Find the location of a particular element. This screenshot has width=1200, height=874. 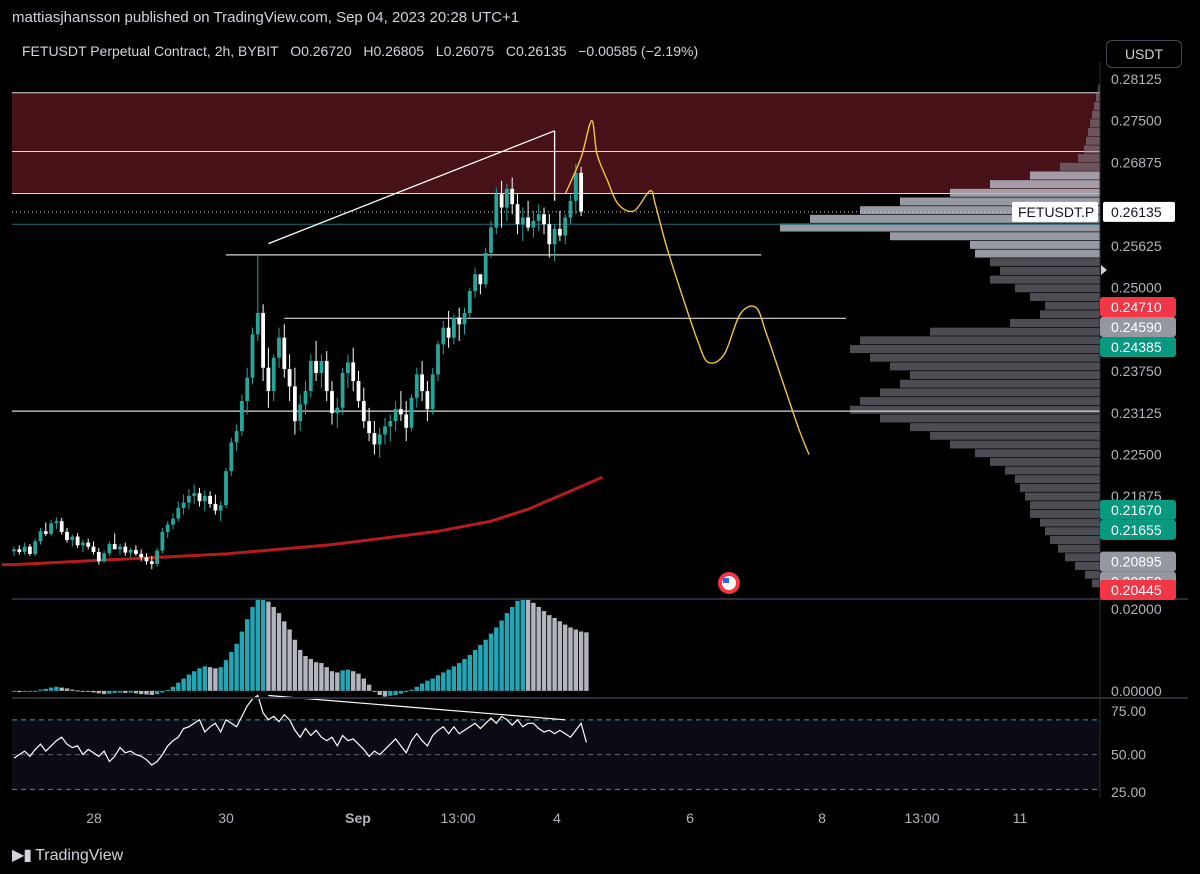

price-tag-4: 0.21655 is located at coordinates (1136, 530).